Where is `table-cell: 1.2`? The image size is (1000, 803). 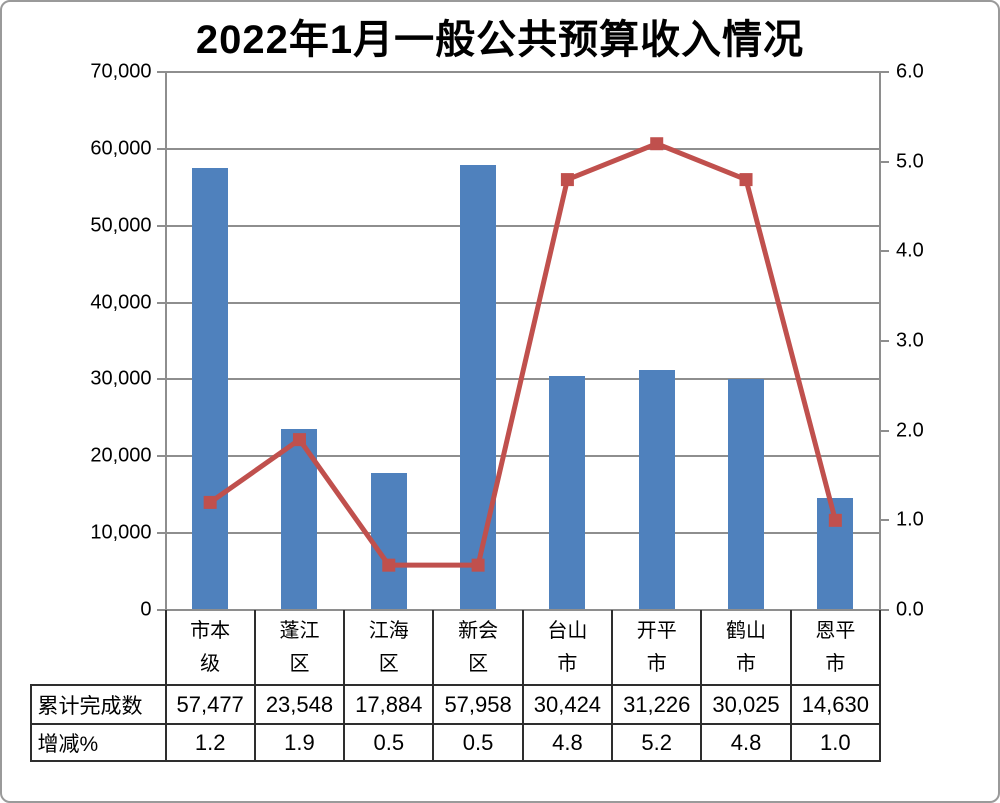 table-cell: 1.2 is located at coordinates (210, 742).